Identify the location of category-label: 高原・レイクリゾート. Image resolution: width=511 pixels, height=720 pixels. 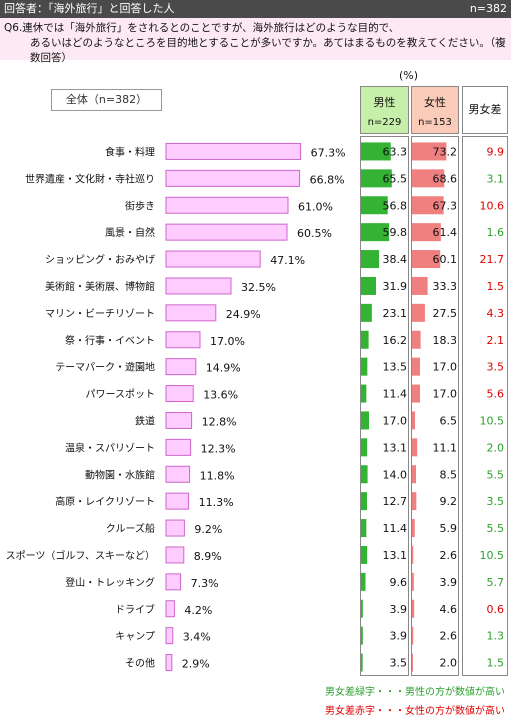
(105, 501).